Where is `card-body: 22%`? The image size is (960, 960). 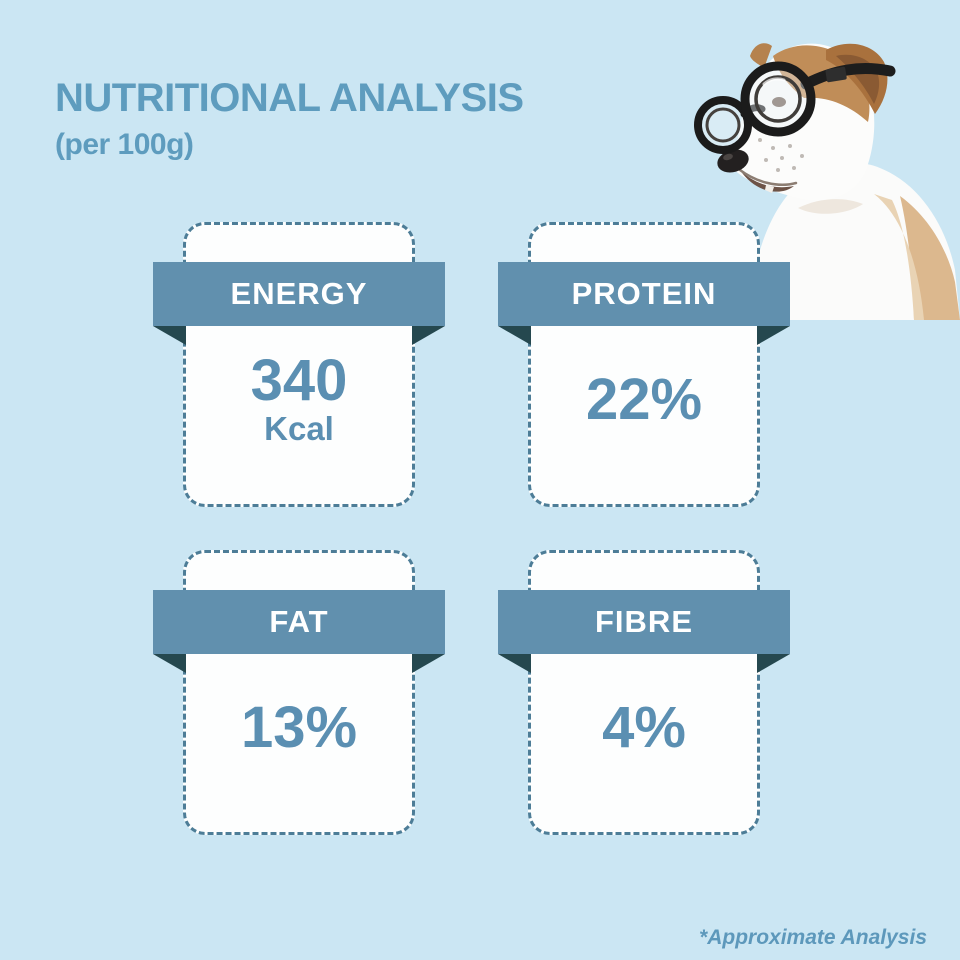 card-body: 22% is located at coordinates (644, 415).